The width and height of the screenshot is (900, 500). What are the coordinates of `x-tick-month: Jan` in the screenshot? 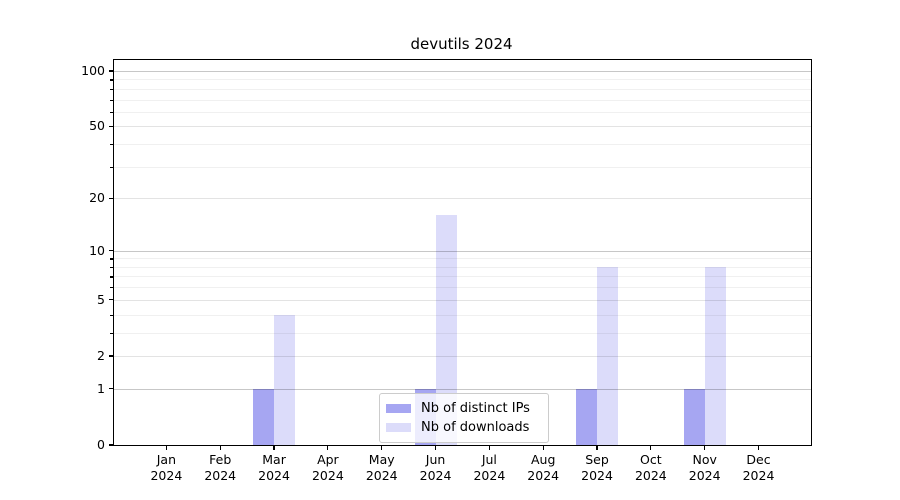 It's located at (166, 459).